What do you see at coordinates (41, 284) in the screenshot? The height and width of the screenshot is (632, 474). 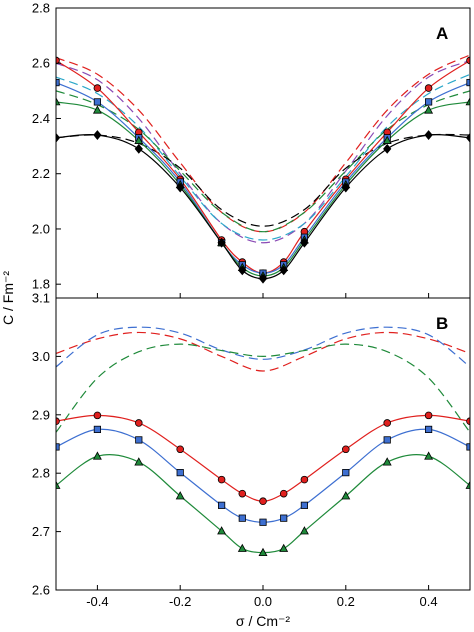 I see `y-tick-label: 1.8` at bounding box center [41, 284].